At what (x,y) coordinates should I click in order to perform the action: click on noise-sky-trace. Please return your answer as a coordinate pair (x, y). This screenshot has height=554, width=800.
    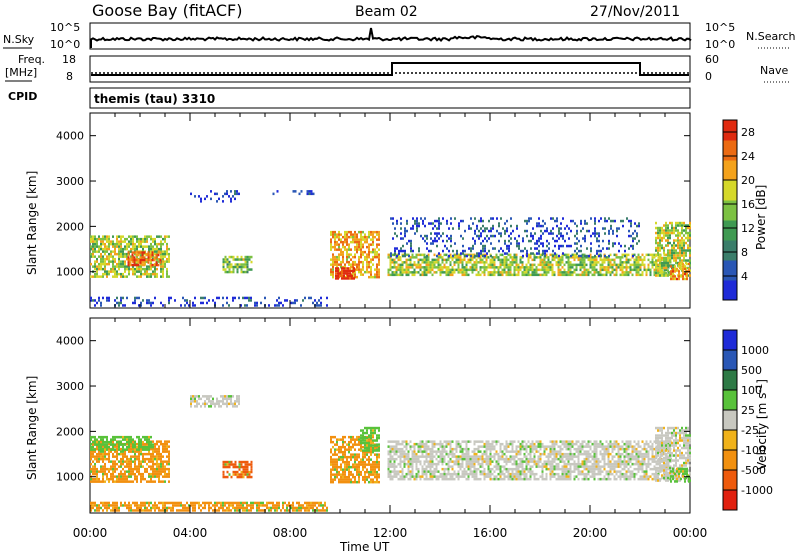
    Looking at the image, I should click on (391, 37).